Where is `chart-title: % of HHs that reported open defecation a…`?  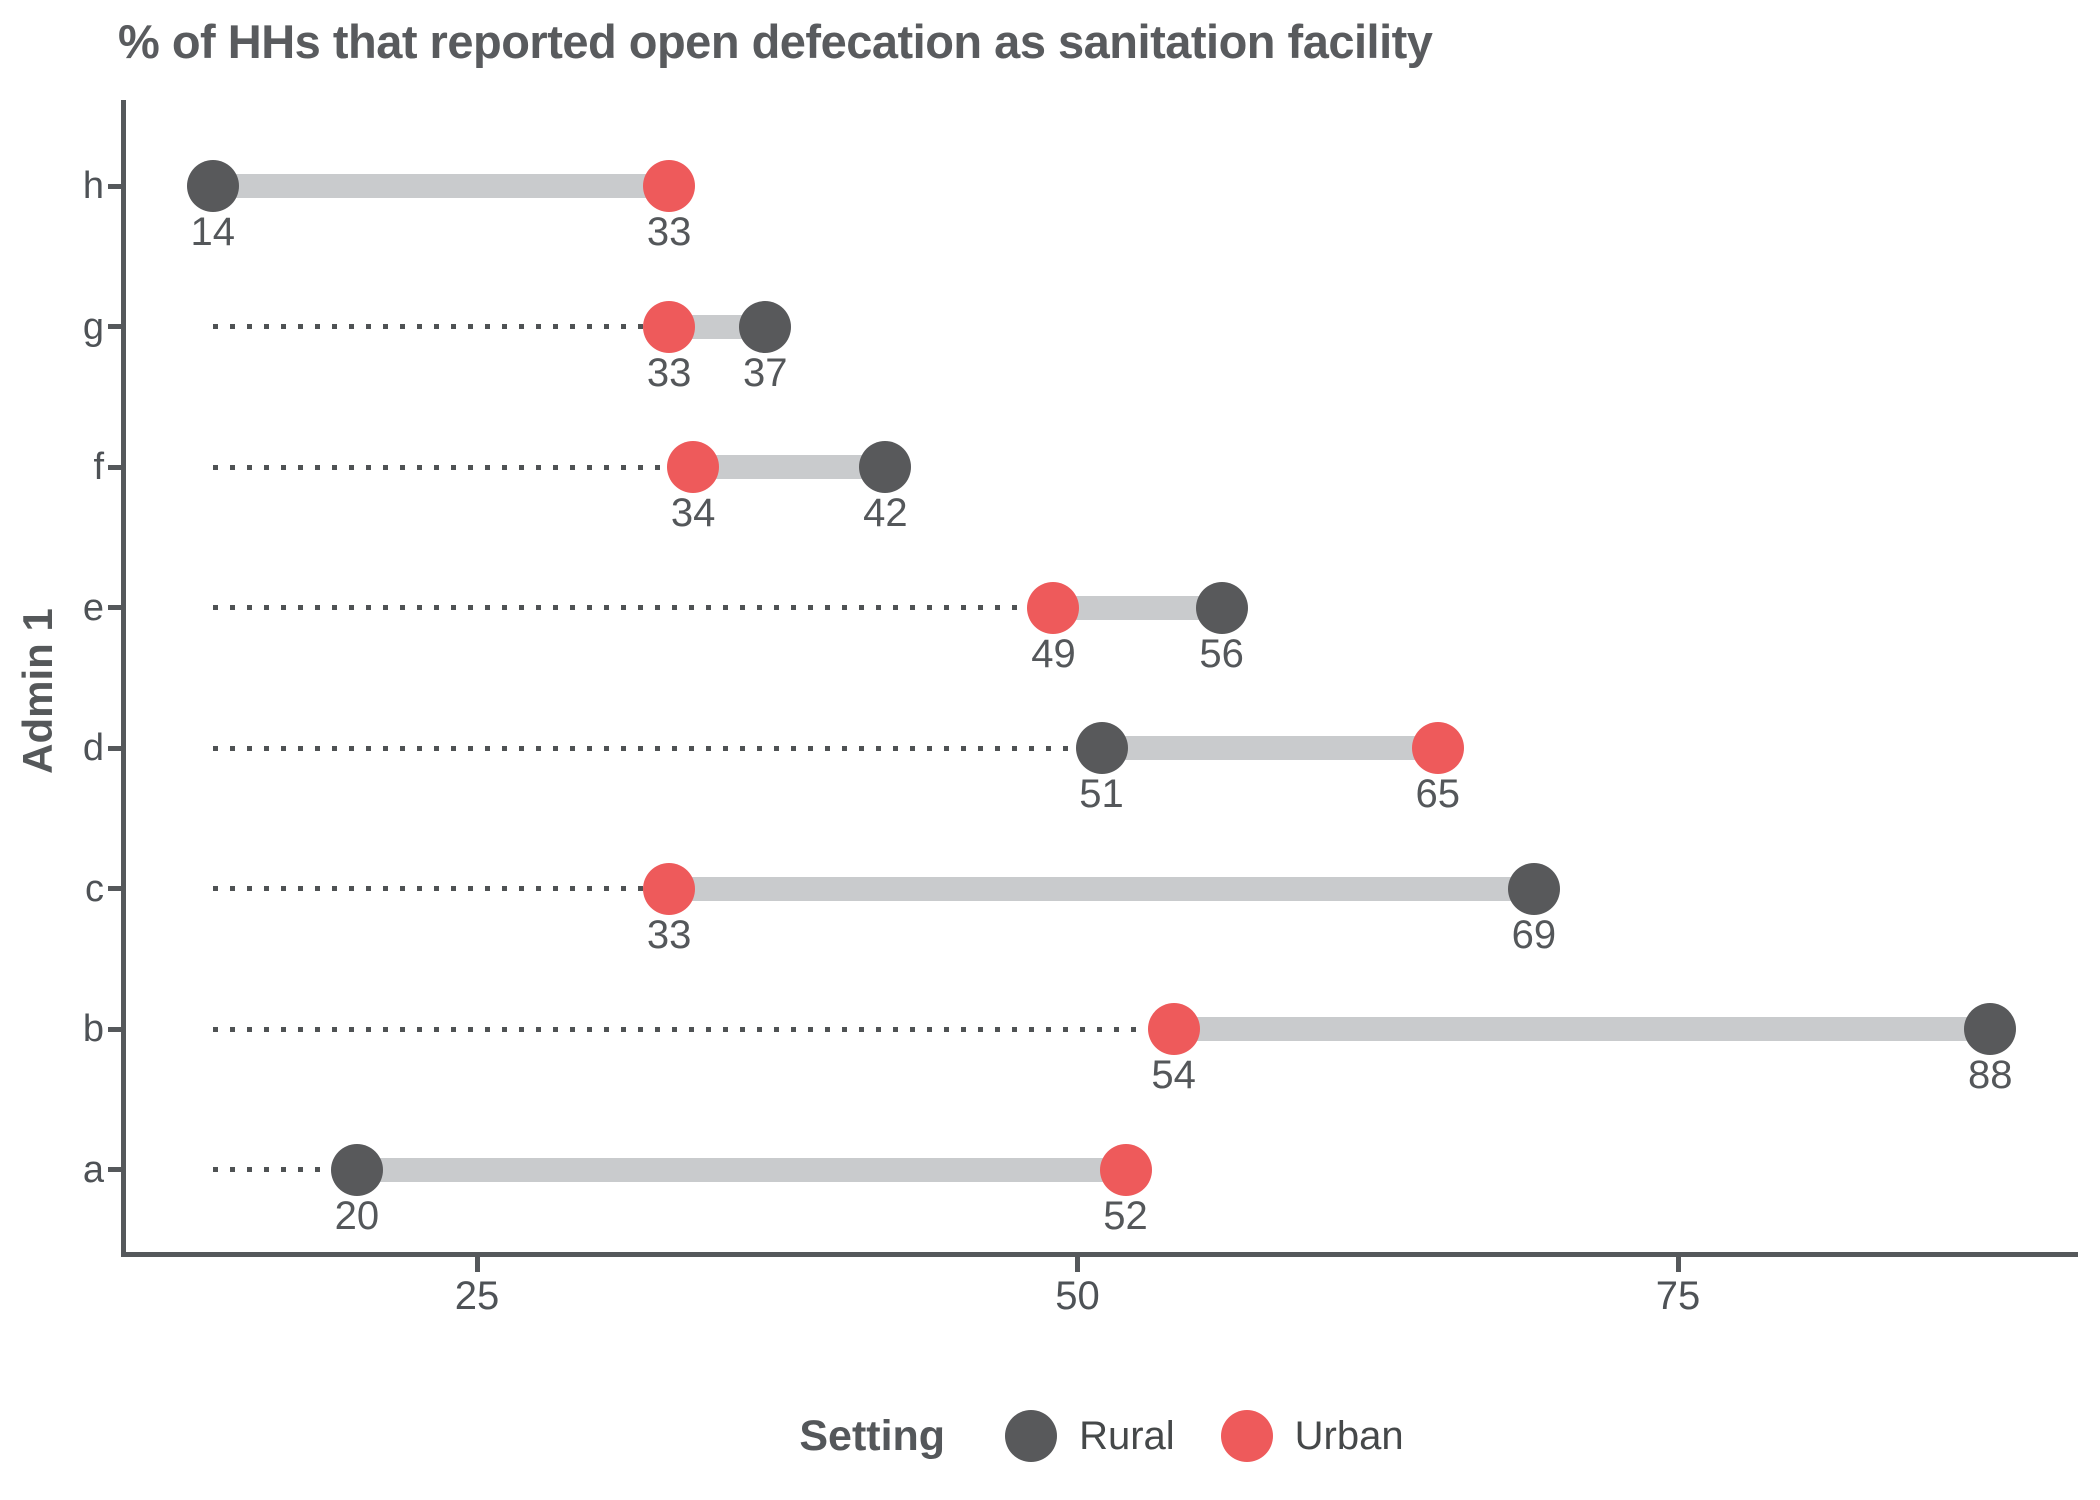 chart-title: % of HHs that reported open defecation a… is located at coordinates (775, 41).